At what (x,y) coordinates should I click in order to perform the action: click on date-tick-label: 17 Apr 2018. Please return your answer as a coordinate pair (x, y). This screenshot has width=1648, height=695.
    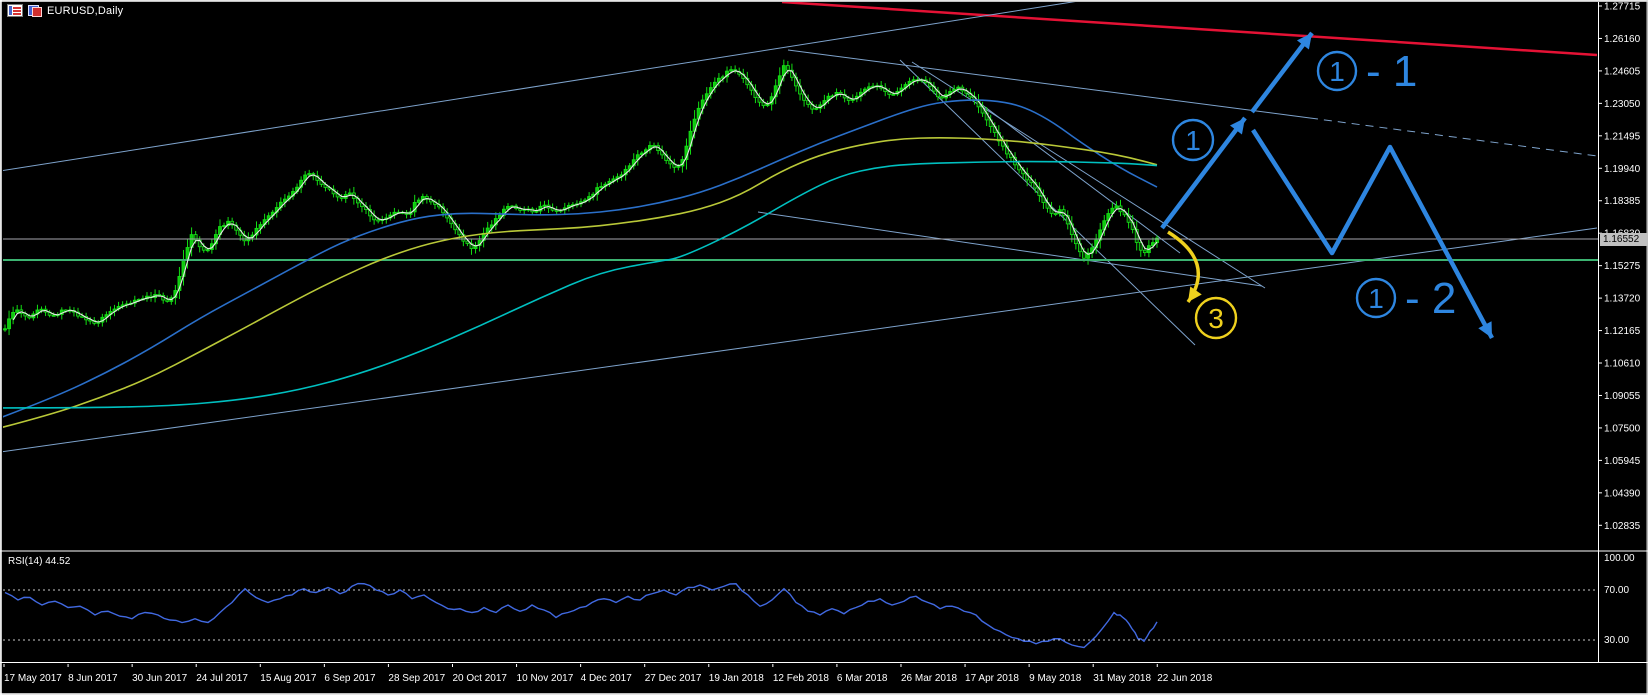
    Looking at the image, I should click on (992, 678).